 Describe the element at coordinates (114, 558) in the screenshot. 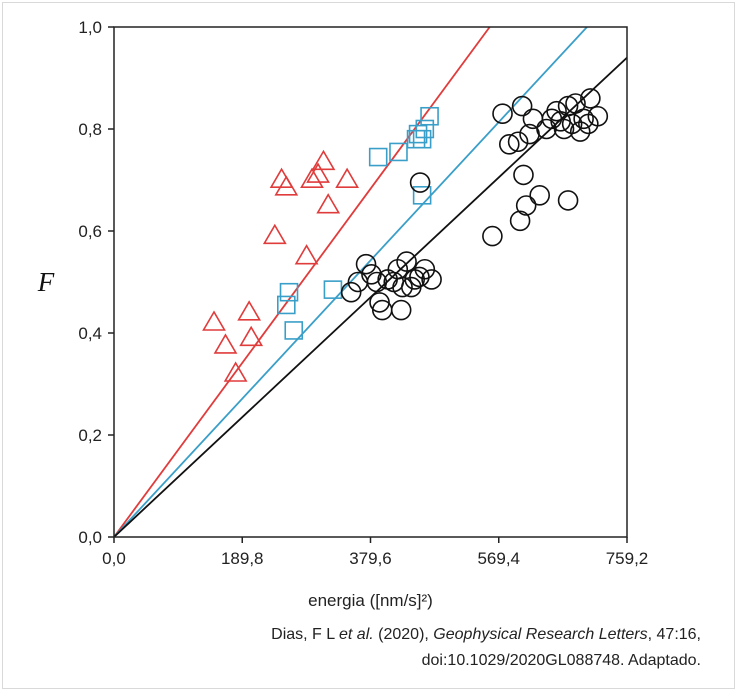

I see `x-tick-label: 0,0` at that location.